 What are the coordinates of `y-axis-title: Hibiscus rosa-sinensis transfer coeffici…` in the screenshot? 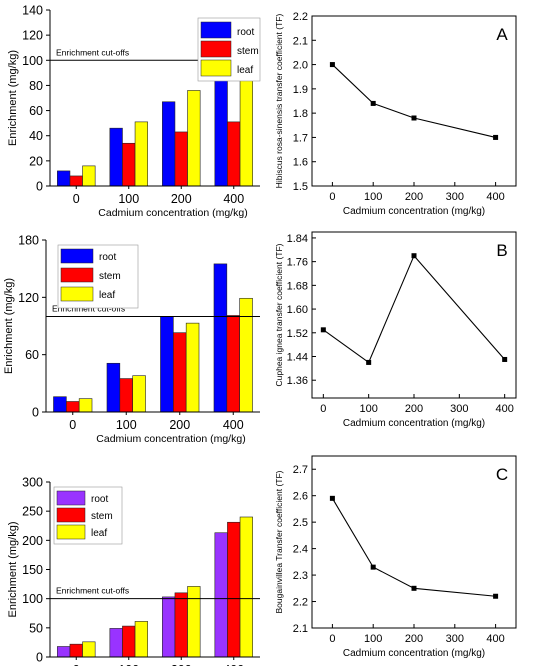 It's located at (279, 101).